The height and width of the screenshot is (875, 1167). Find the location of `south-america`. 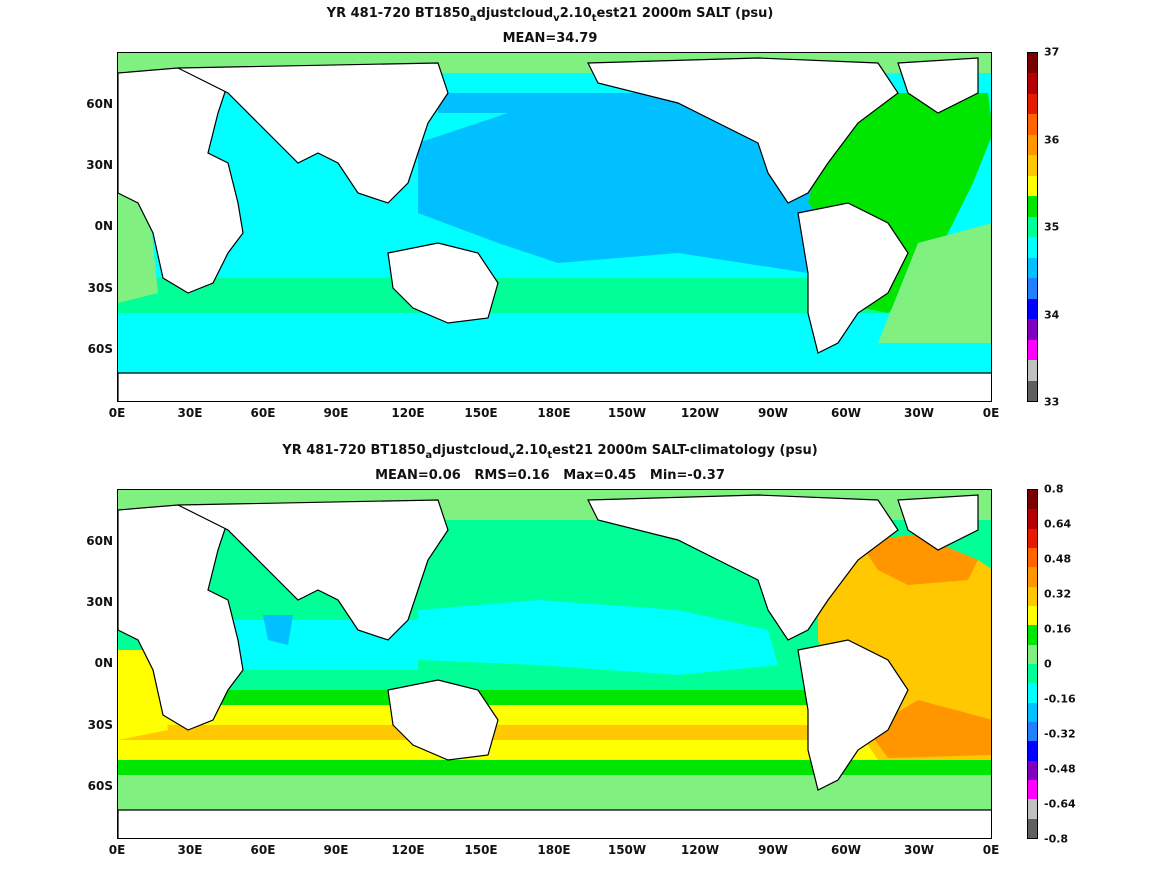

south-america is located at coordinates (853, 278).